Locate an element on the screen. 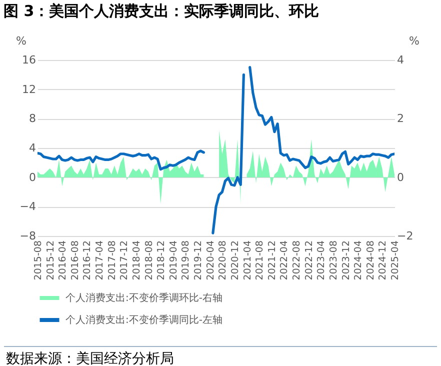  y-tick-label: 12 is located at coordinates (29, 89).